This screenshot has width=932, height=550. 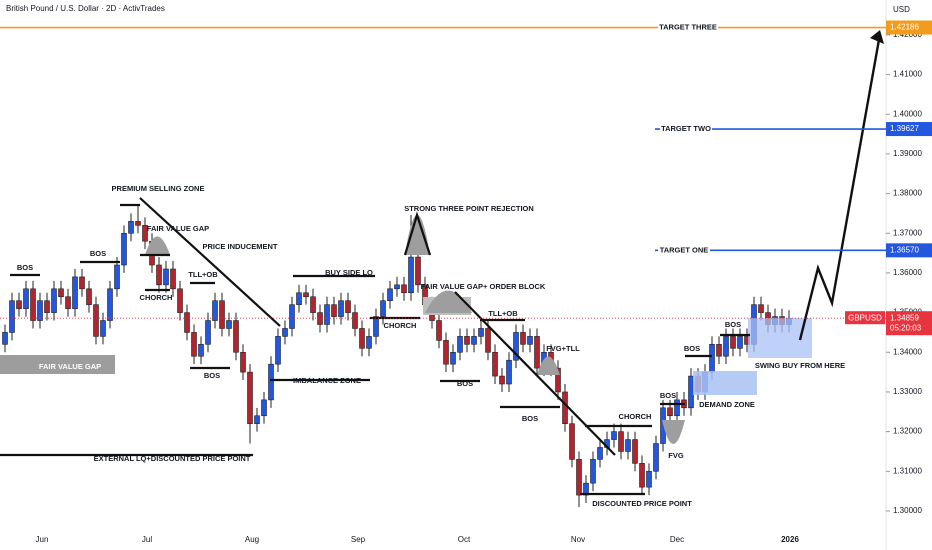 What do you see at coordinates (907, 351) in the screenshot?
I see `y-tick-label: 1.34000` at bounding box center [907, 351].